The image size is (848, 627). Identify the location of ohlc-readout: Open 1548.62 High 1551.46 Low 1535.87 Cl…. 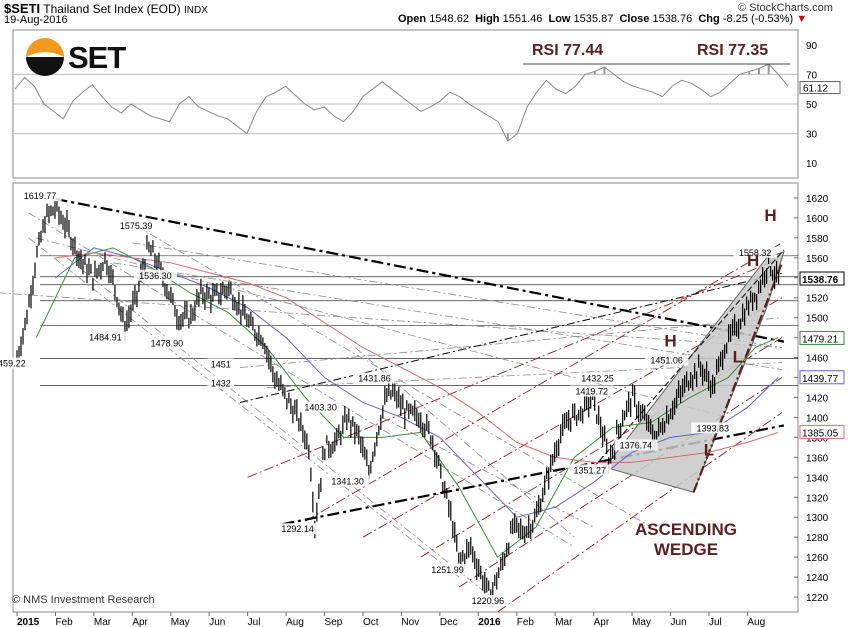
(602, 19).